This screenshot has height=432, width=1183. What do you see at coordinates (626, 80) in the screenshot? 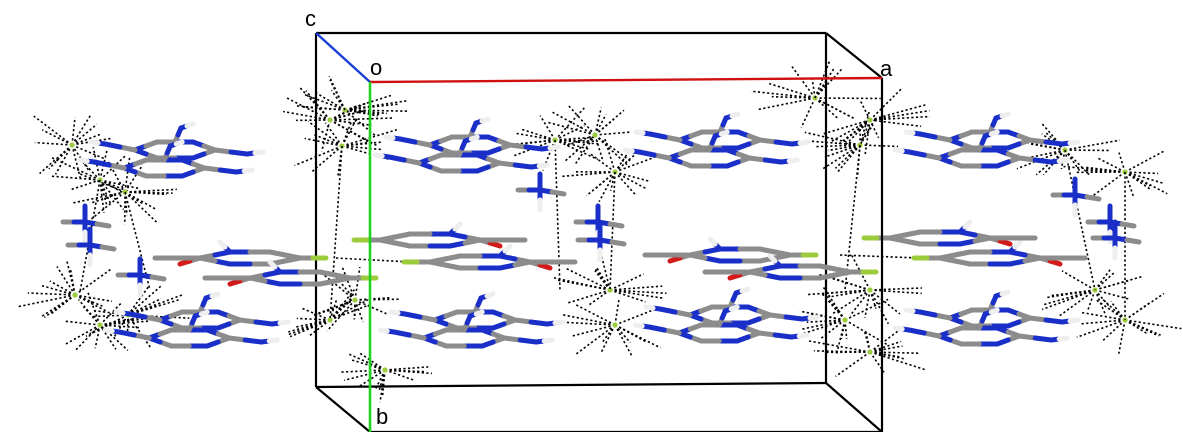
I see `a-axis-line` at bounding box center [626, 80].